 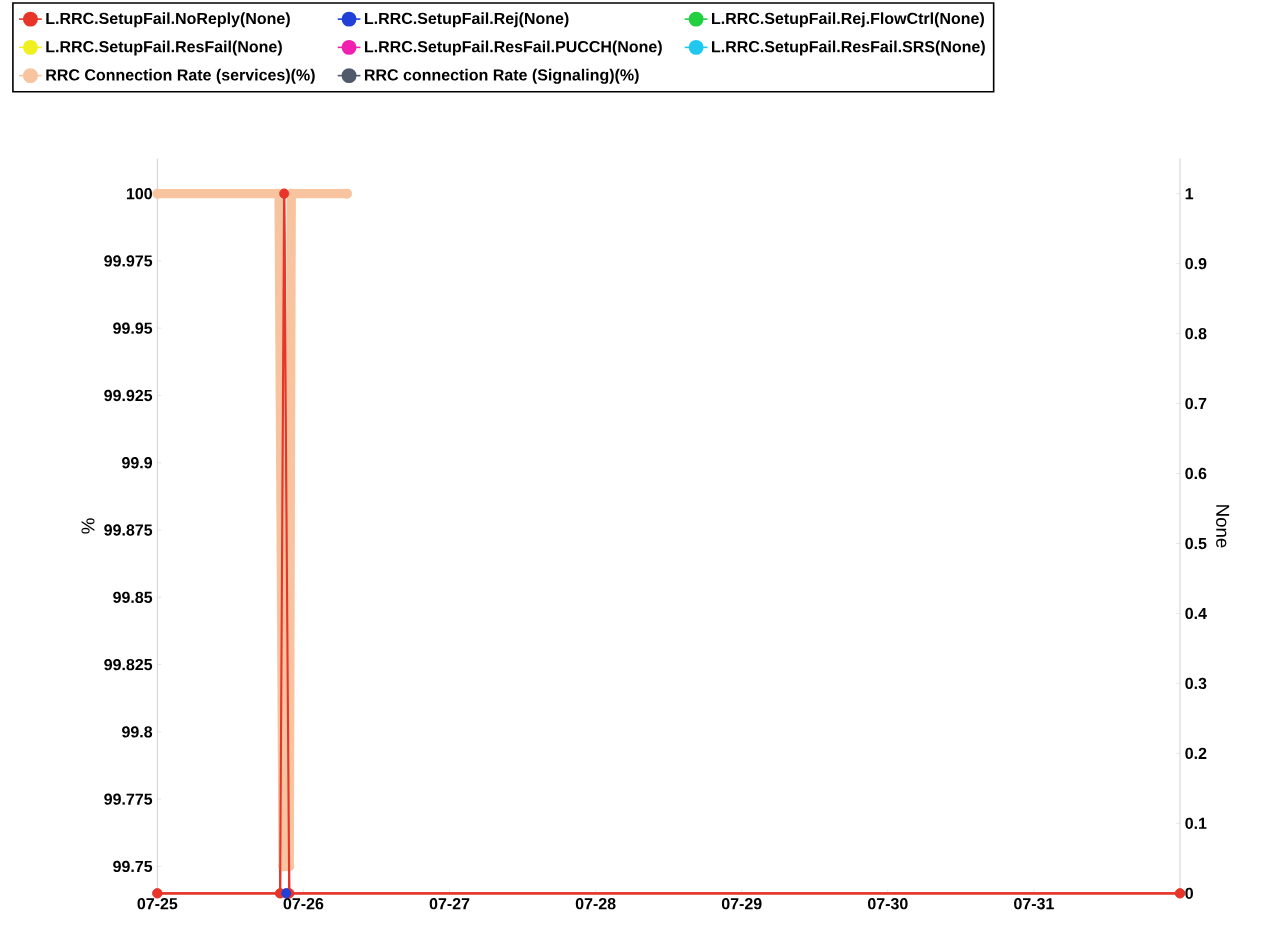 What do you see at coordinates (1189, 193) in the screenshot?
I see `y2-tick-label: 1` at bounding box center [1189, 193].